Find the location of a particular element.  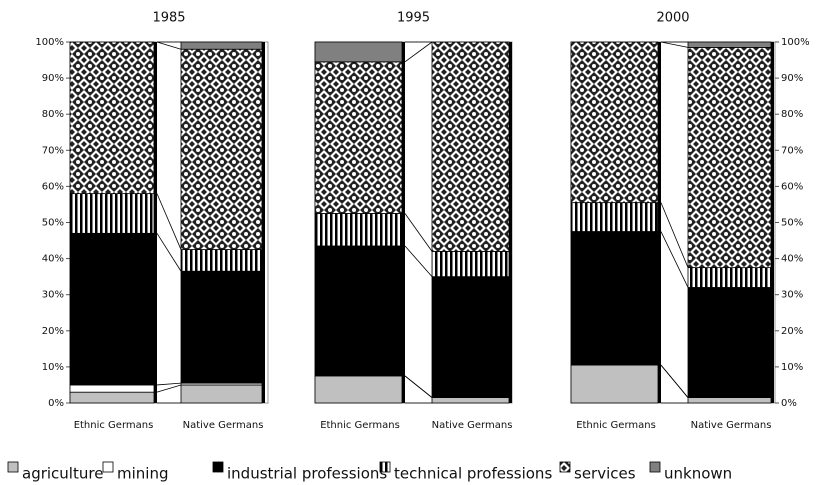

legend-label: services is located at coordinates (605, 474).